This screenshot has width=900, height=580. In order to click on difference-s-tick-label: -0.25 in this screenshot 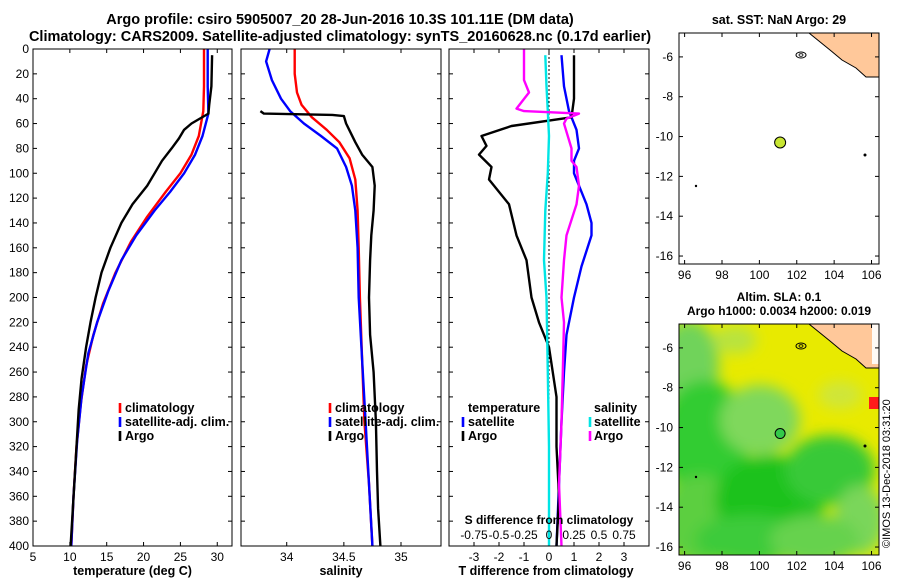, I will do `click(524, 535)`.